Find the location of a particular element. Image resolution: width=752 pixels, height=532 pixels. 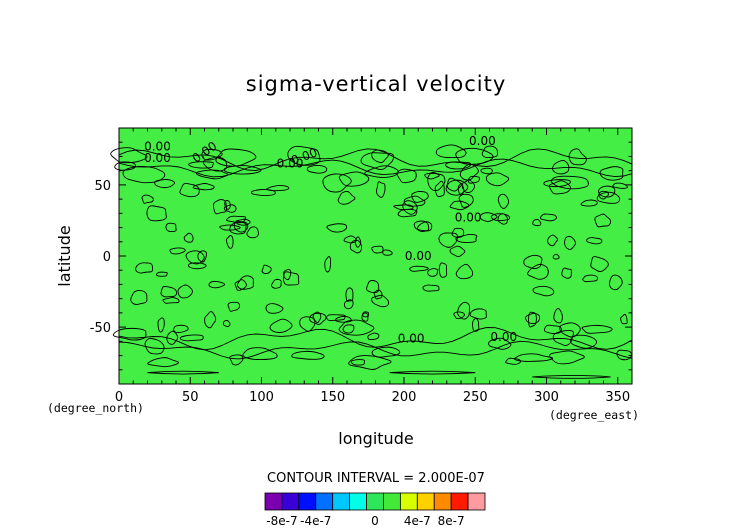

y-axis-label: latitude is located at coordinates (64, 255).